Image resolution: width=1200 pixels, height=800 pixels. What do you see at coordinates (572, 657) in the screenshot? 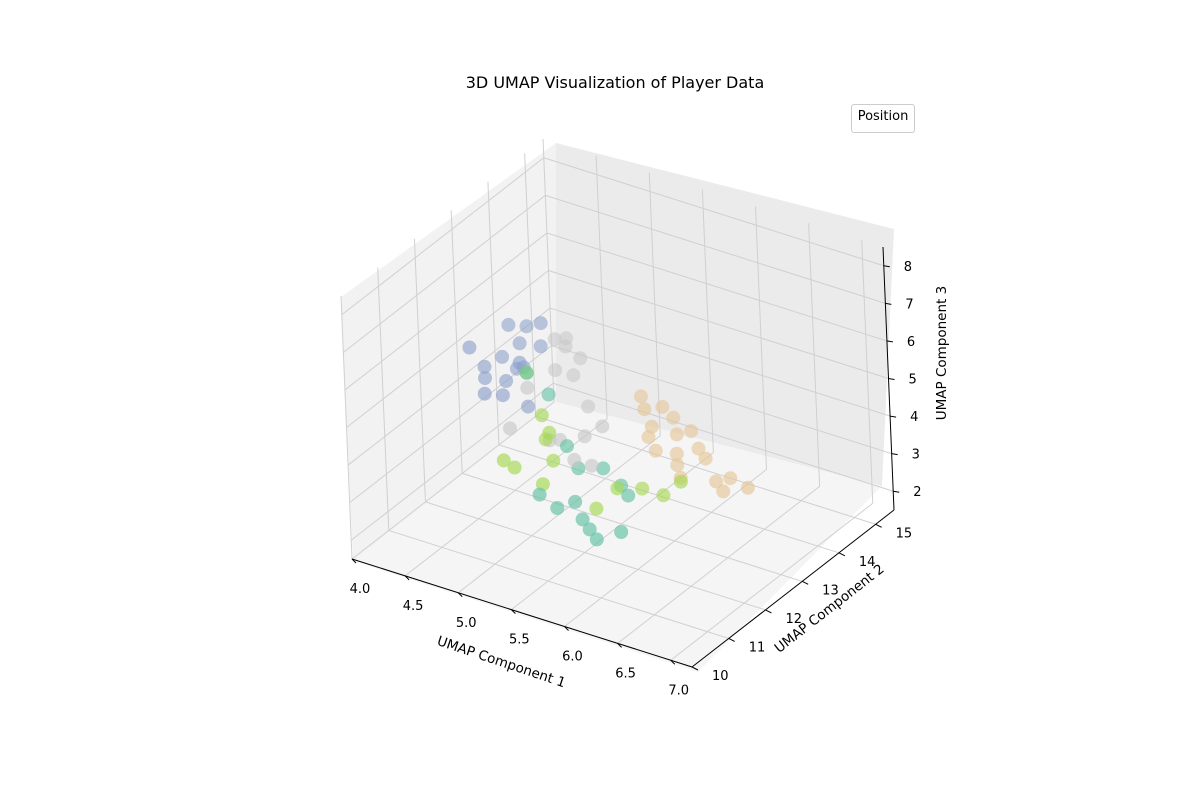
I see `x-tick-label: 6.0` at bounding box center [572, 657].